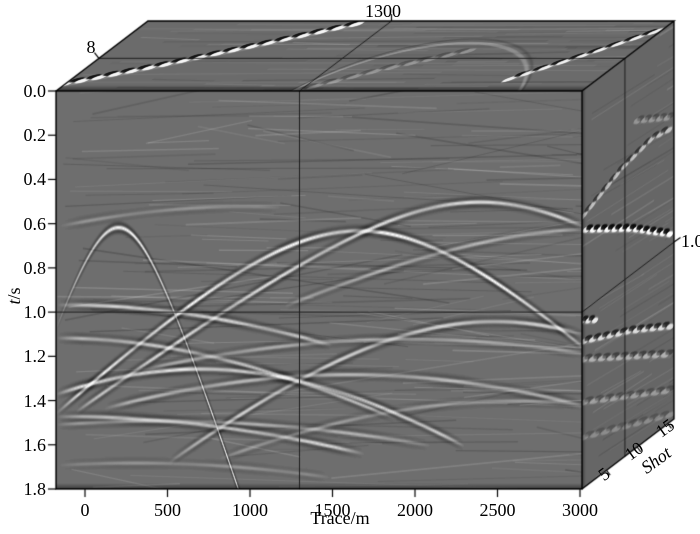 This screenshot has width=700, height=534. Describe the element at coordinates (383, 11) in the screenshot. I see `trace-slice-label: 1300` at that location.